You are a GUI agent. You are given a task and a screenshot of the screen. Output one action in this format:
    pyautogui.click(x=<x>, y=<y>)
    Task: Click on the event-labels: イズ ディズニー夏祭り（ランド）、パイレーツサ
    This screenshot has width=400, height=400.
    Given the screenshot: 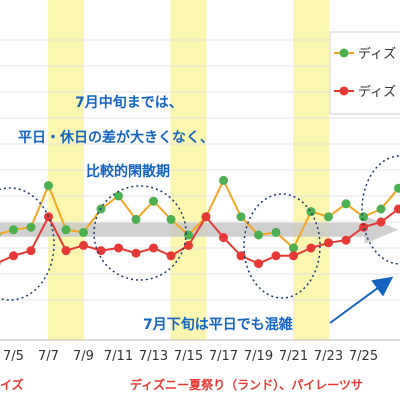 What is the action you would take?
    pyautogui.click(x=181, y=384)
    